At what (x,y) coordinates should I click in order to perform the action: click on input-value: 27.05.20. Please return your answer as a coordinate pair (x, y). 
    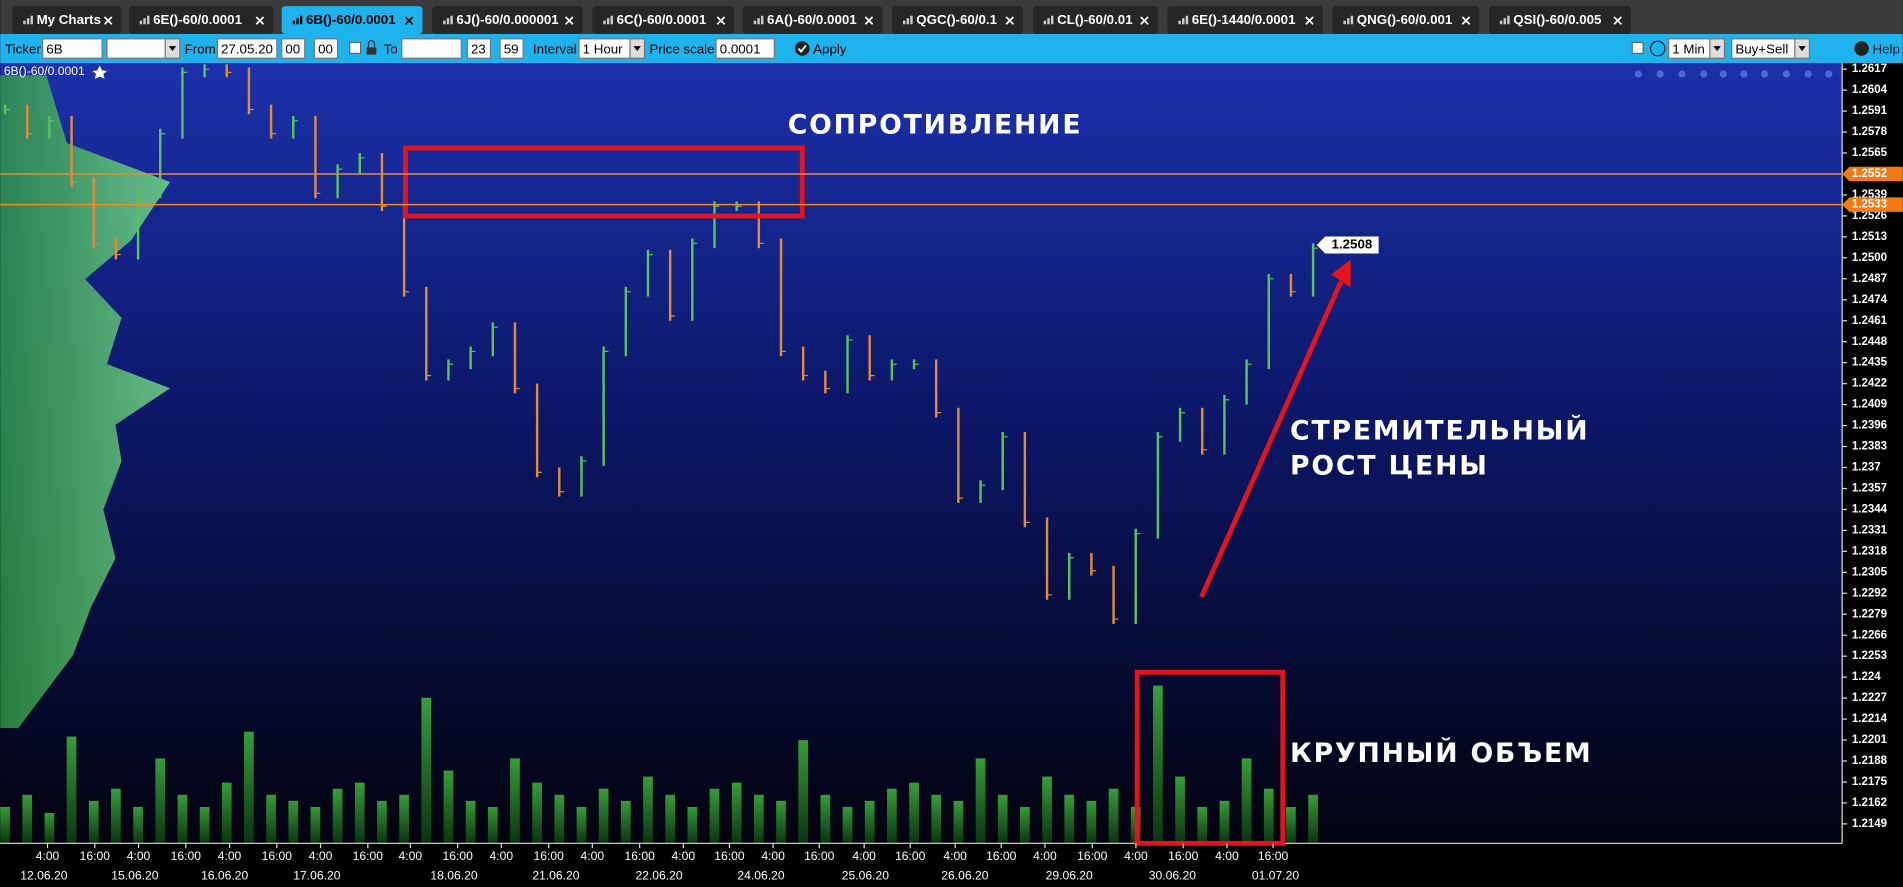
    Looking at the image, I should click on (247, 48).